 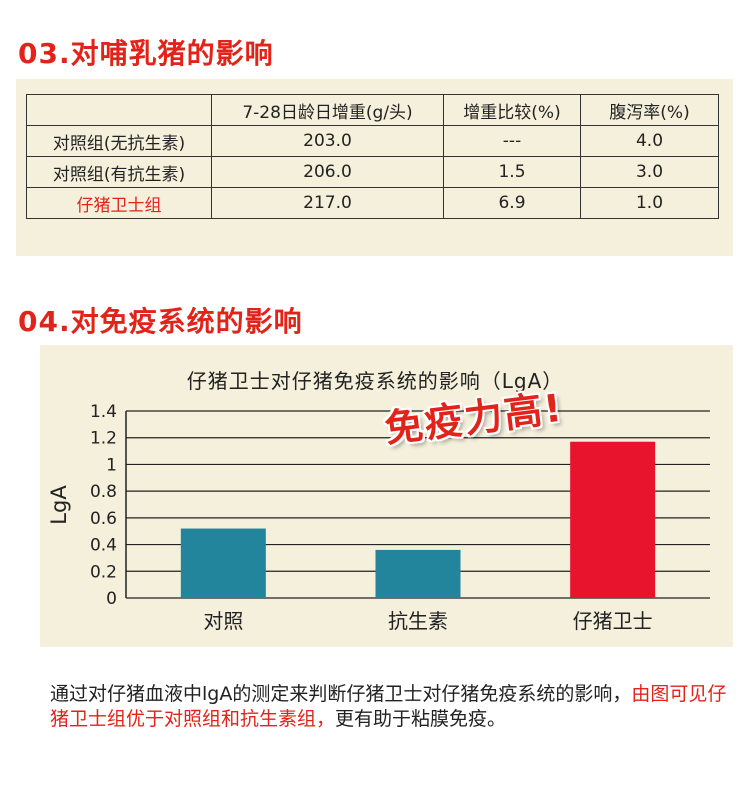 I want to click on y-tick-label: 0.8, so click(x=103, y=492).